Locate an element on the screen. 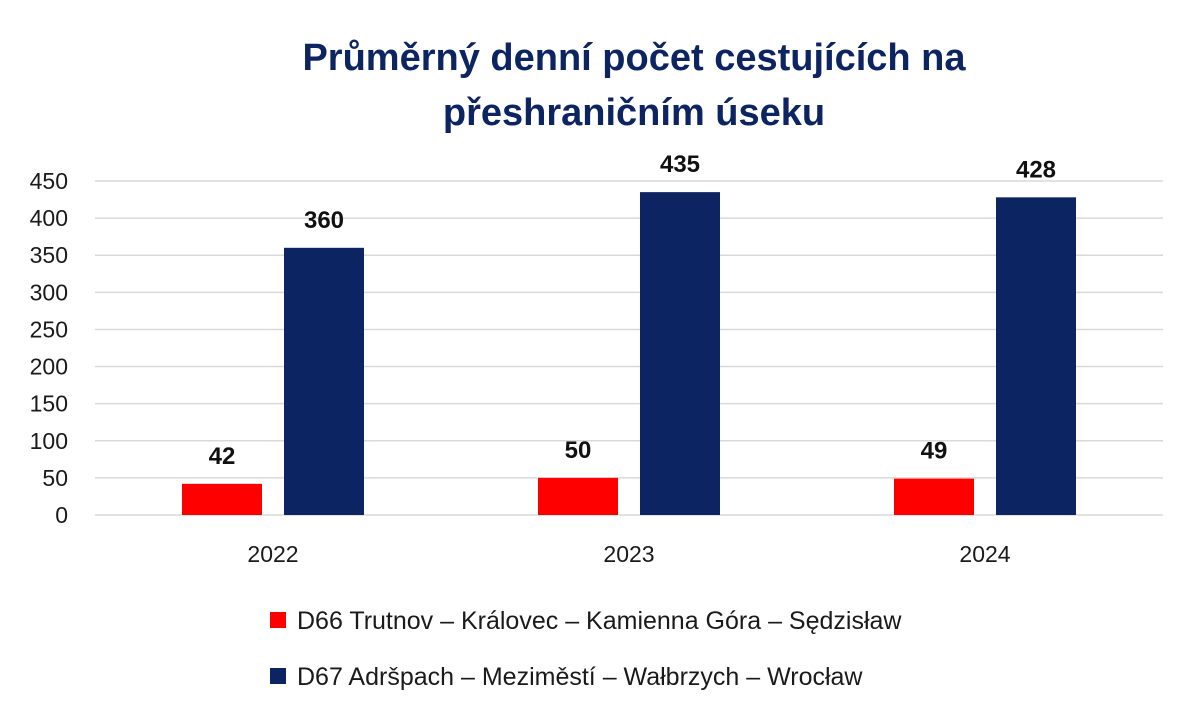  y-tick-label: 450 is located at coordinates (49, 181).